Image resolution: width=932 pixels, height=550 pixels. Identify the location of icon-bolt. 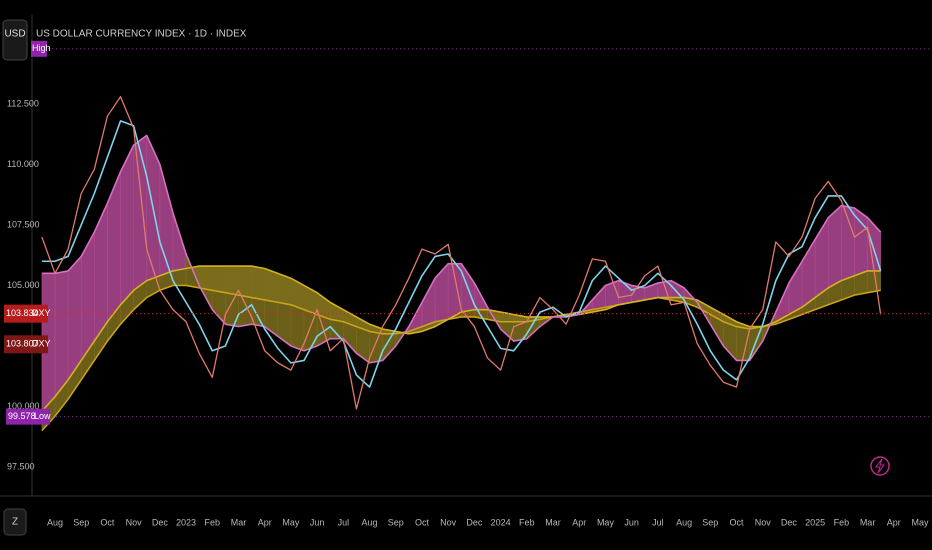
(880, 466).